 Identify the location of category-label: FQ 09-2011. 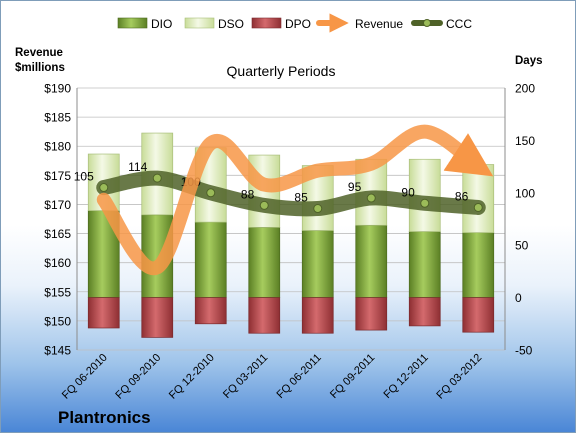
(352, 376).